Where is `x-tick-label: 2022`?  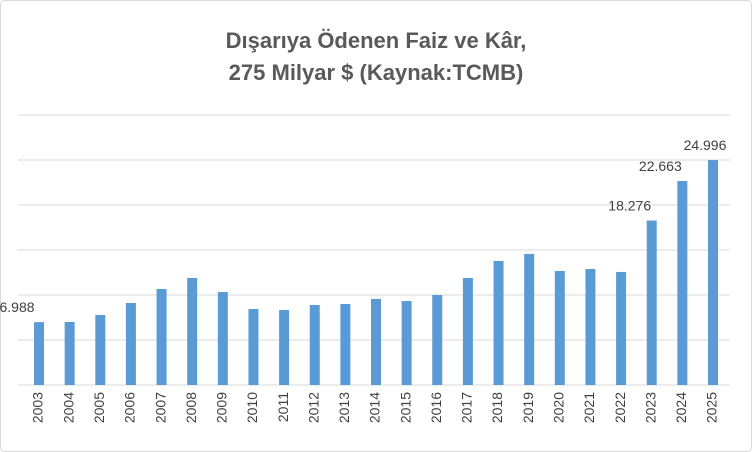
x-tick-label: 2022 is located at coordinates (620, 407).